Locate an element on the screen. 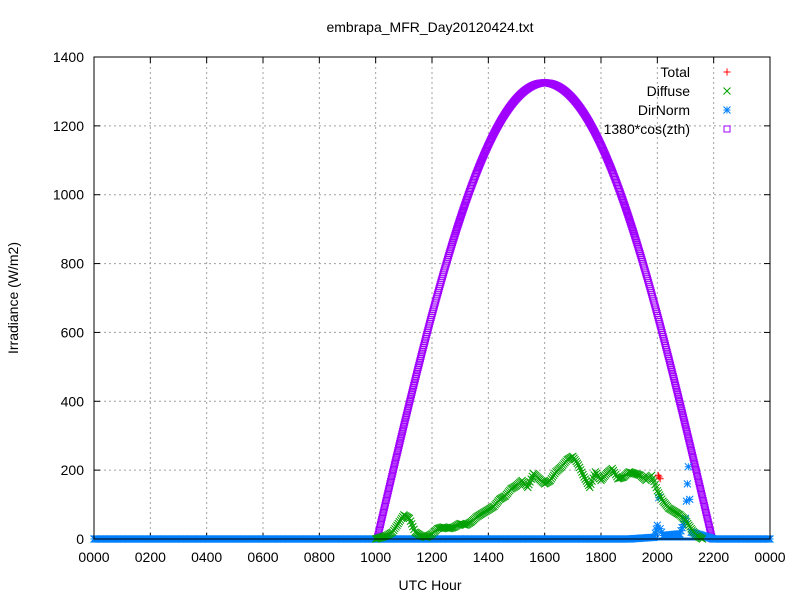 This screenshot has width=800, height=605. x-tick-label: 0400 is located at coordinates (206, 557).